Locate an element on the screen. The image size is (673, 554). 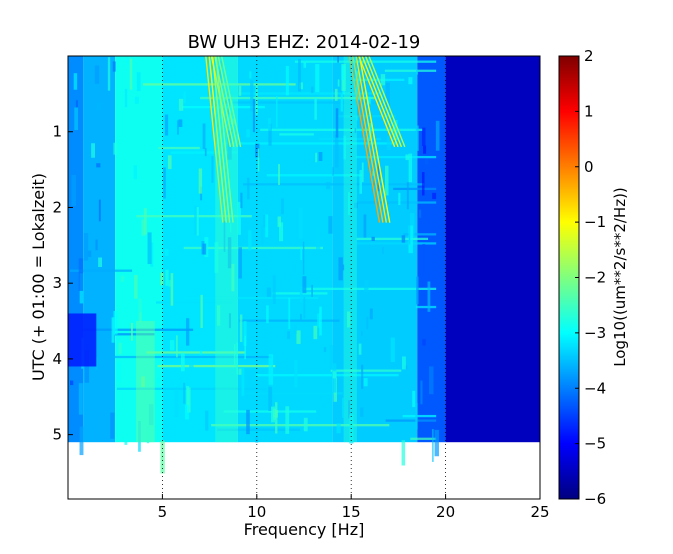
colorbar-axis: 2 1 0 −1 −2 −3 −4 −5 −6 is located at coordinates (590, 277).